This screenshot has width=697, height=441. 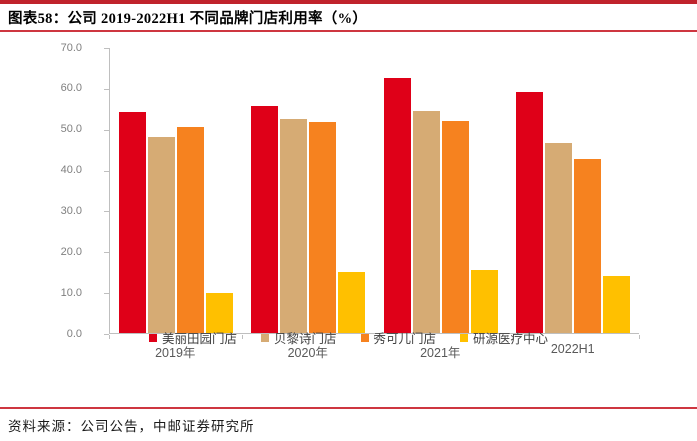 I want to click on x-tick-label: 2020年, so click(x=307, y=353).